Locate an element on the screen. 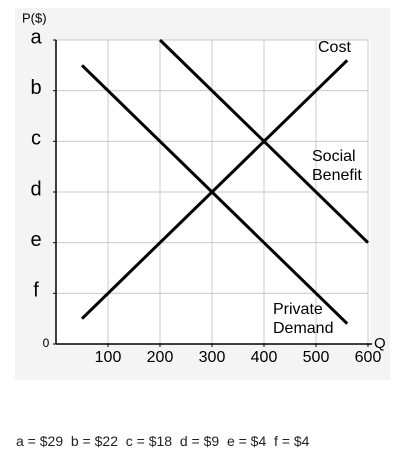  y-tick-label: 0 is located at coordinates (46, 343).